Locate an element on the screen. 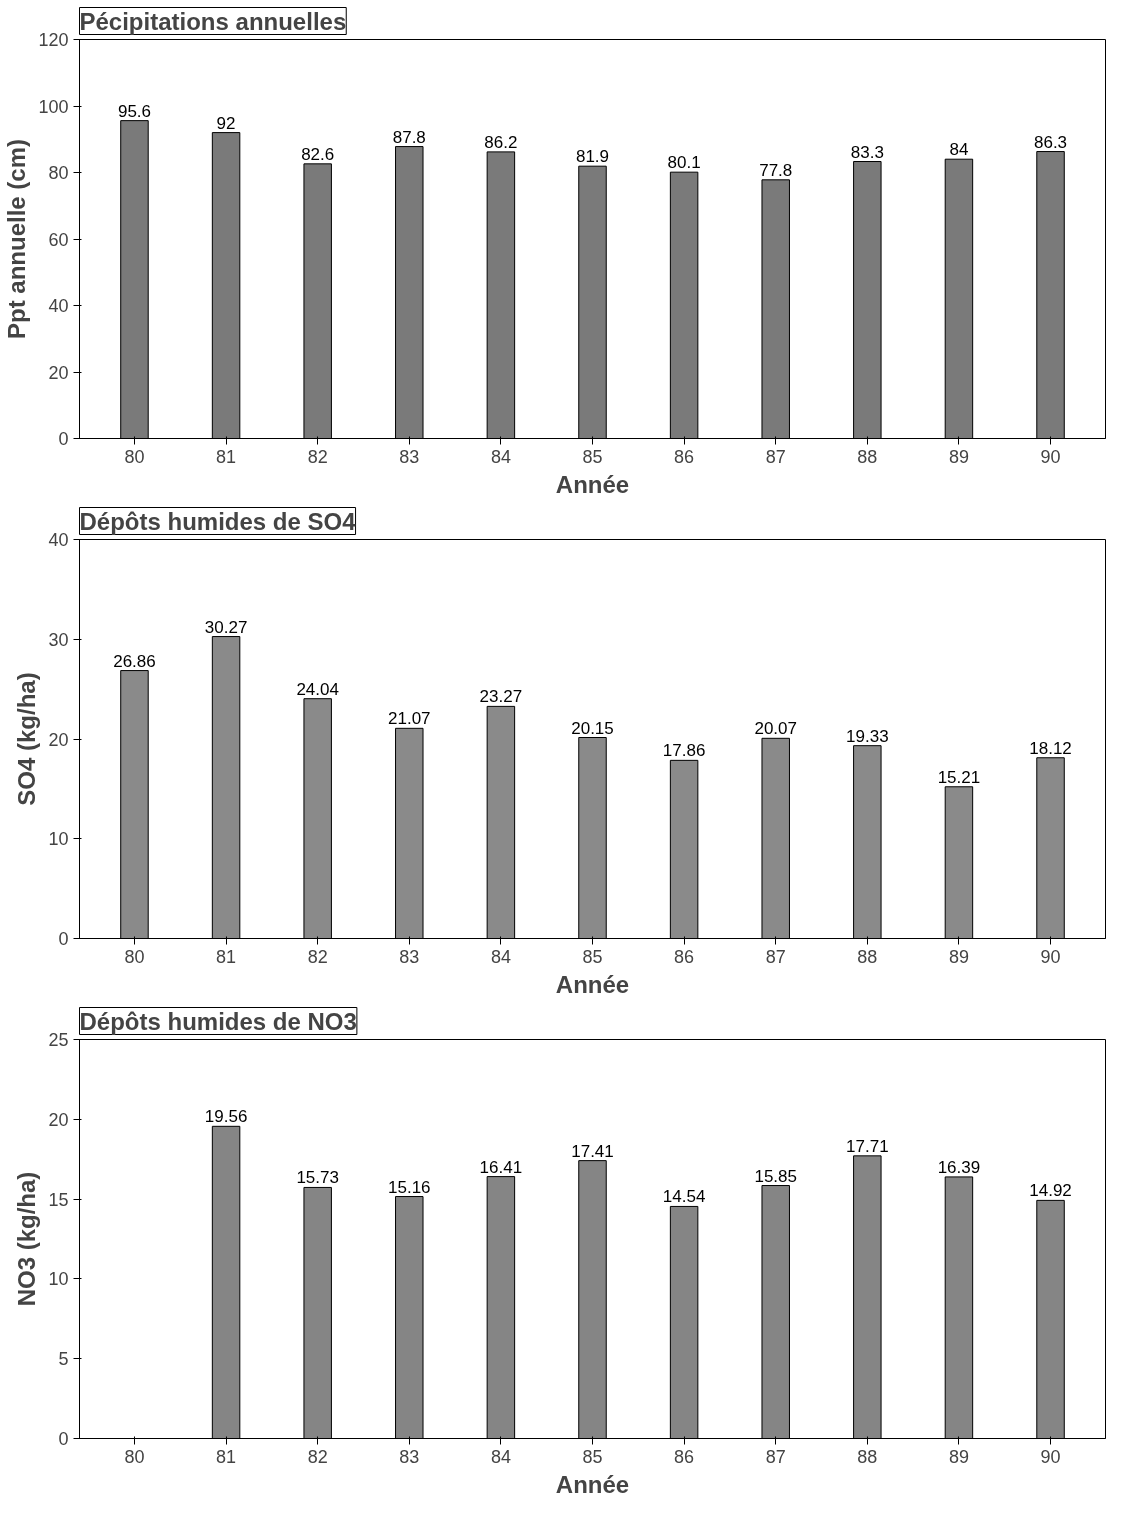  data-label: 95.6 is located at coordinates (134, 111).